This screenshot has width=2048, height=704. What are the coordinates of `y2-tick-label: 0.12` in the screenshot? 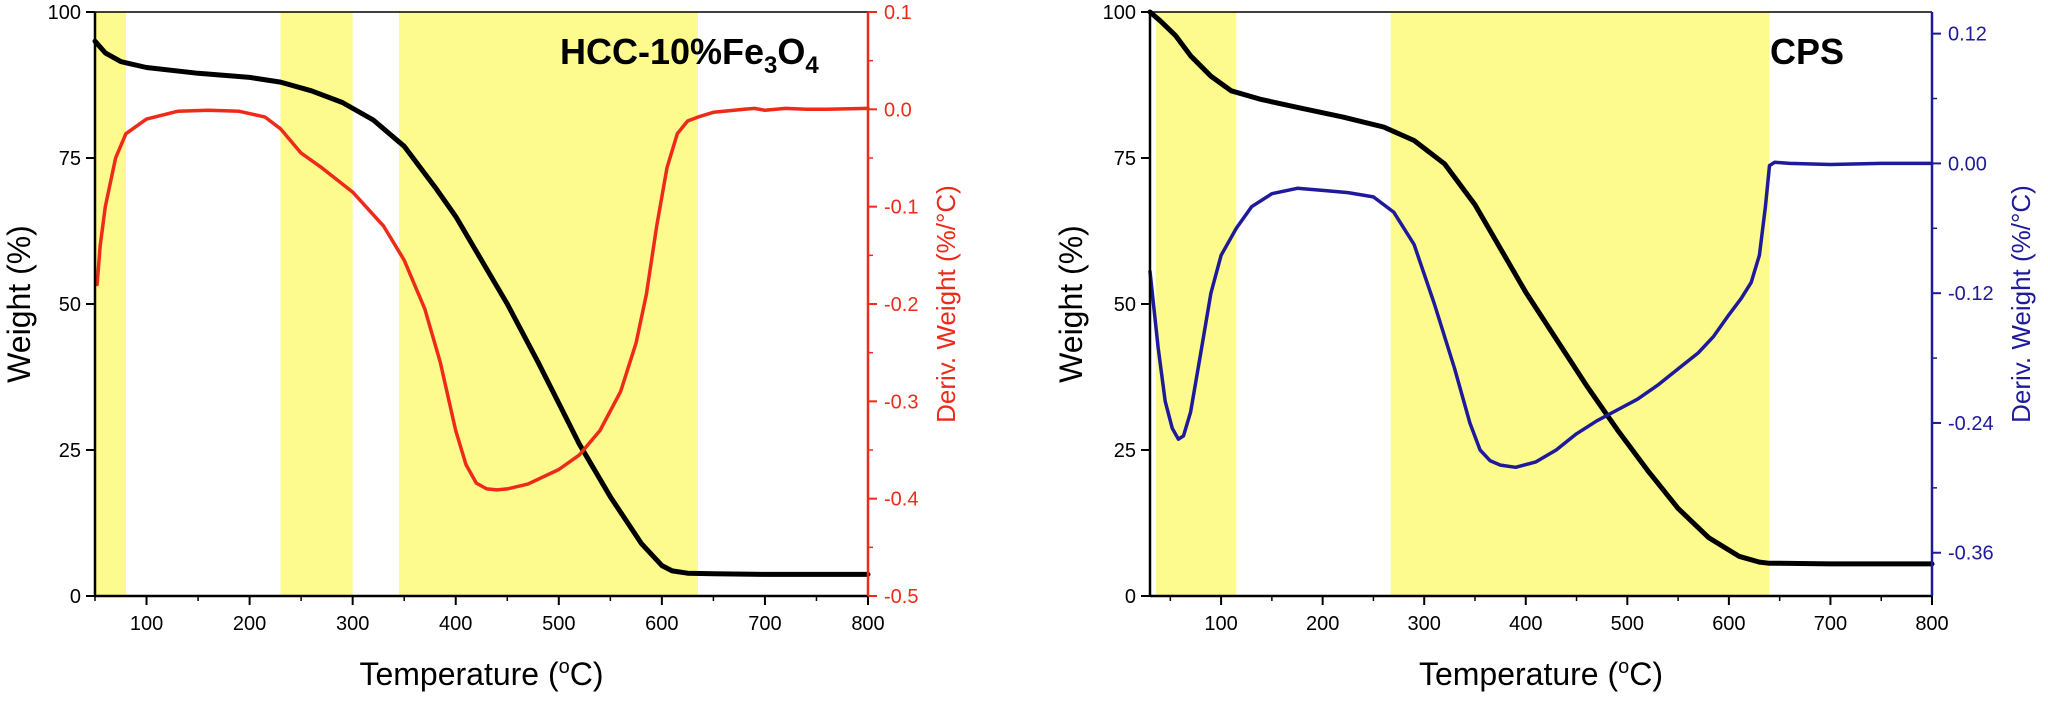 It's located at (1967, 35).